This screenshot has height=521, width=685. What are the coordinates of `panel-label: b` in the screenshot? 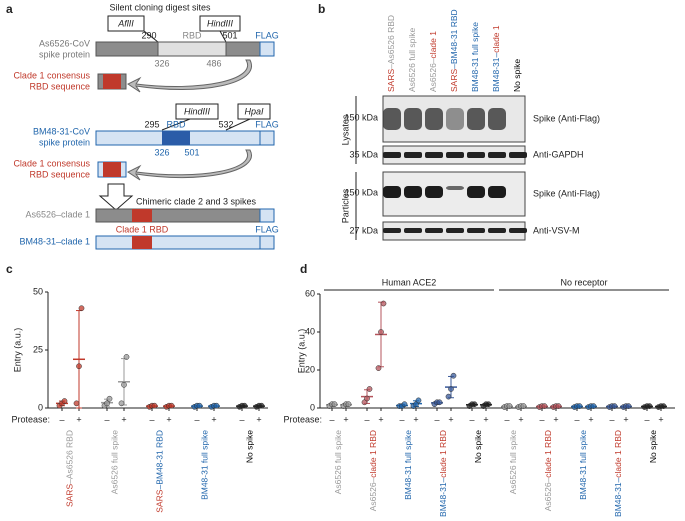 It's located at (321, 9).